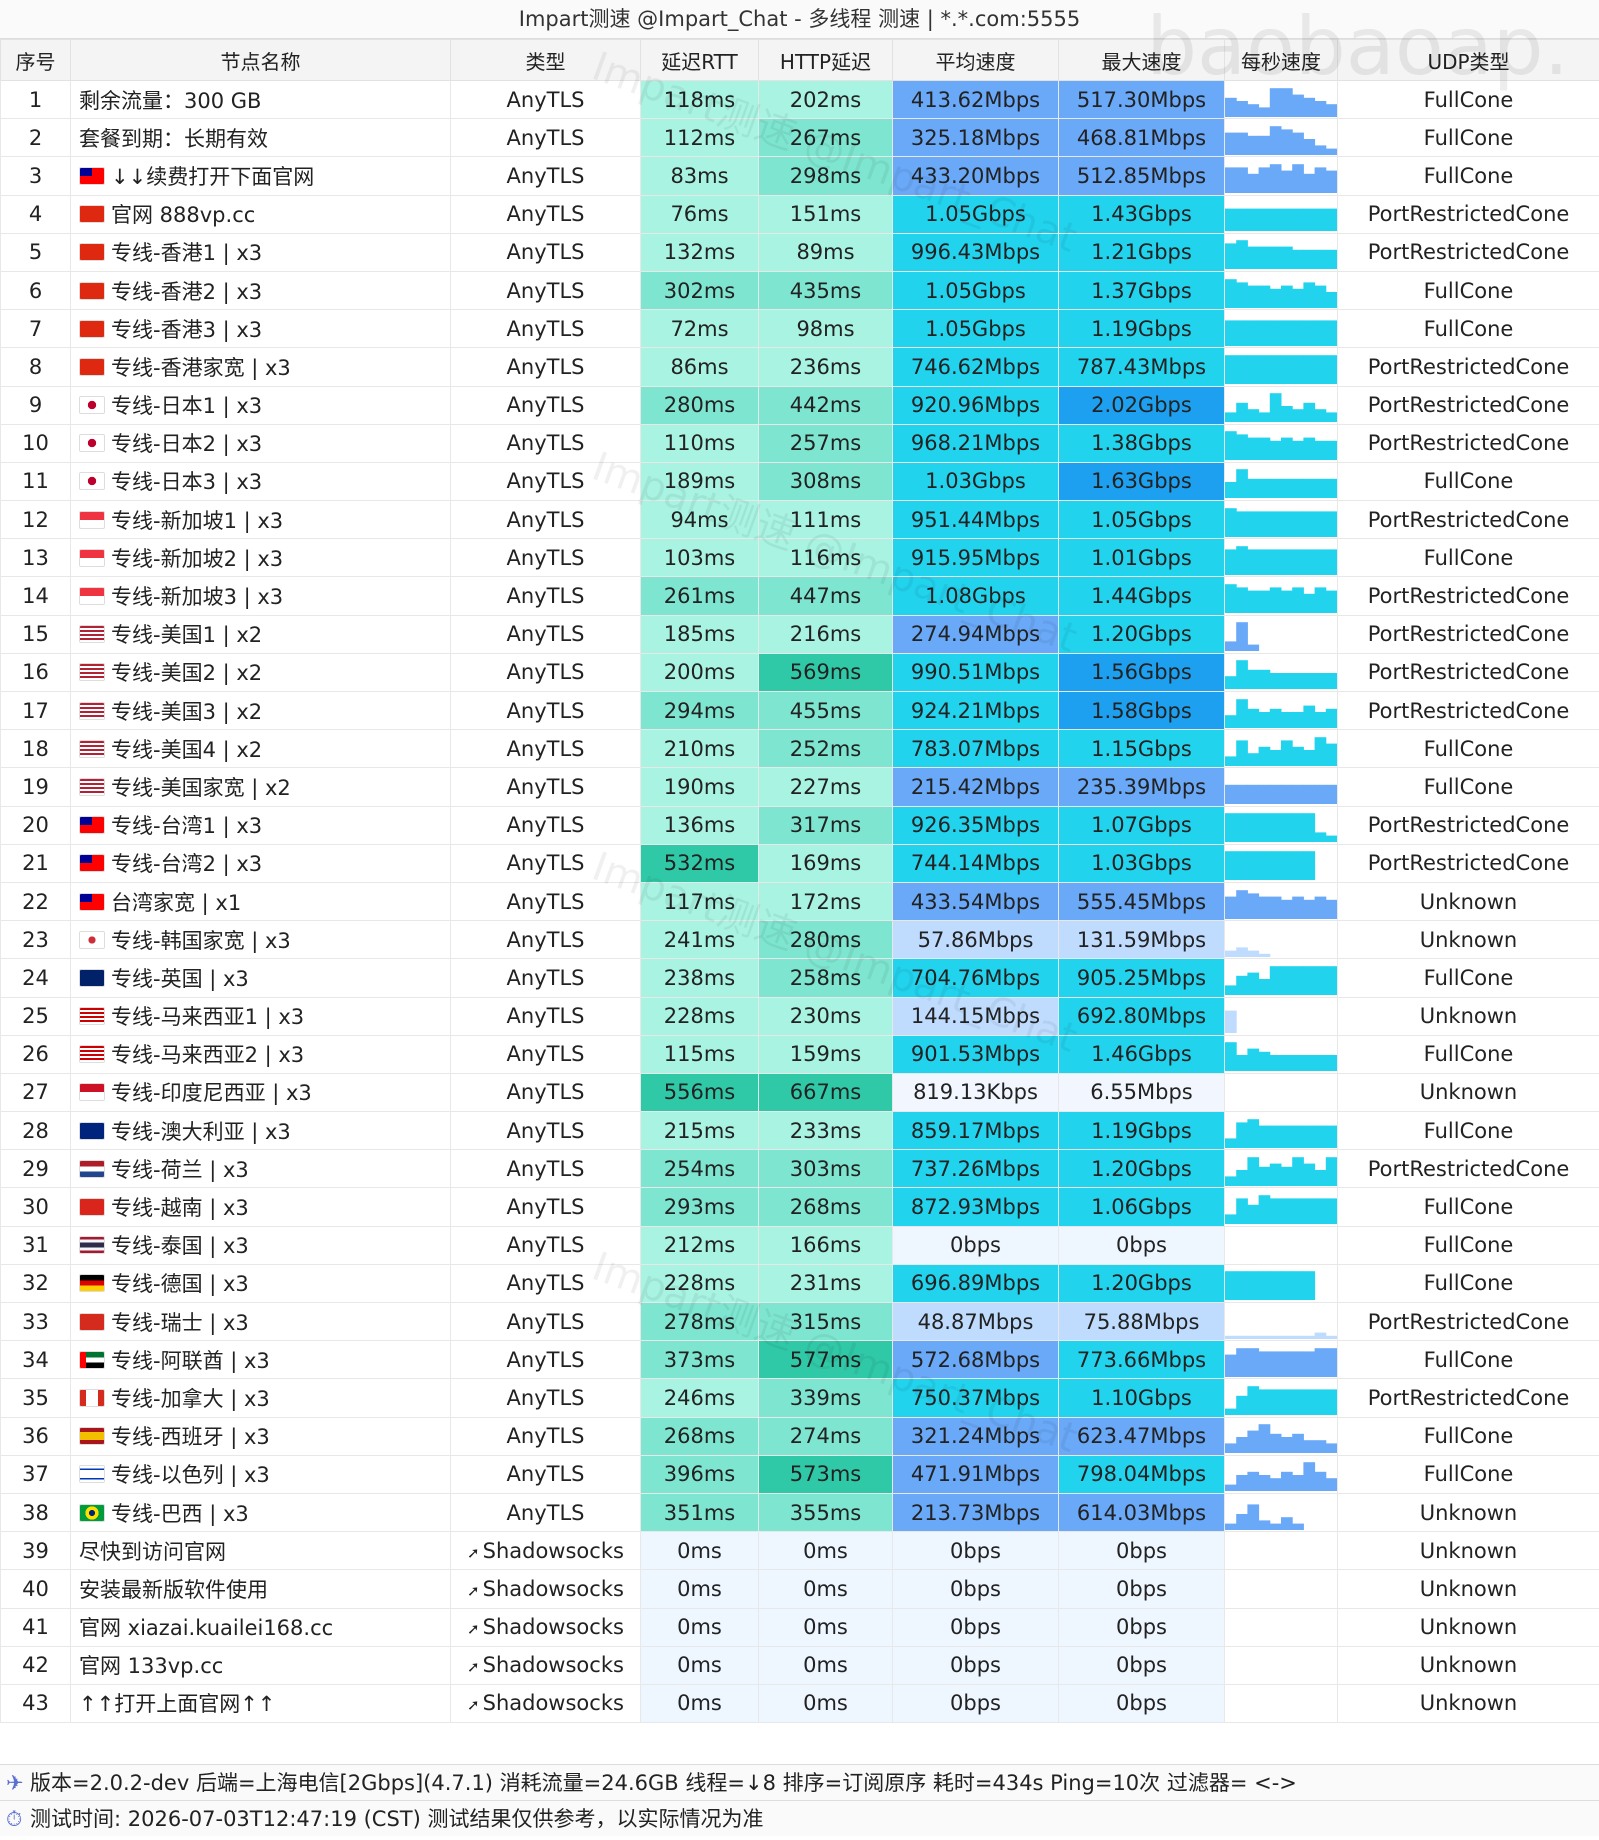 This screenshot has height=1840, width=1599. What do you see at coordinates (92, 1207) in the screenshot?
I see `flag-vn-icon` at bounding box center [92, 1207].